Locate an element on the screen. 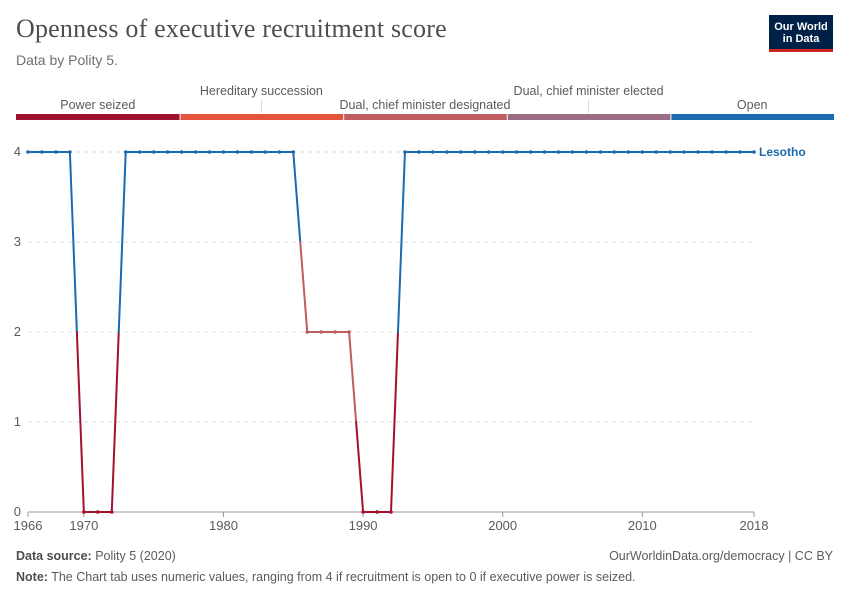 This screenshot has width=850, height=600. data-point-2004 is located at coordinates (558, 152).